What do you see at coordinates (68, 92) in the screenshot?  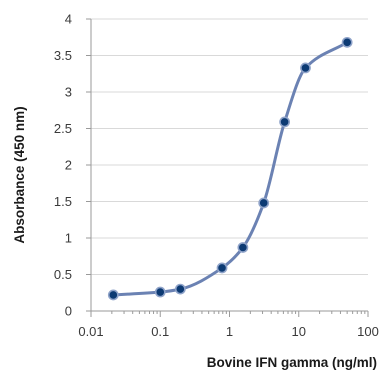 I see `y-tick-label: 3` at bounding box center [68, 92].